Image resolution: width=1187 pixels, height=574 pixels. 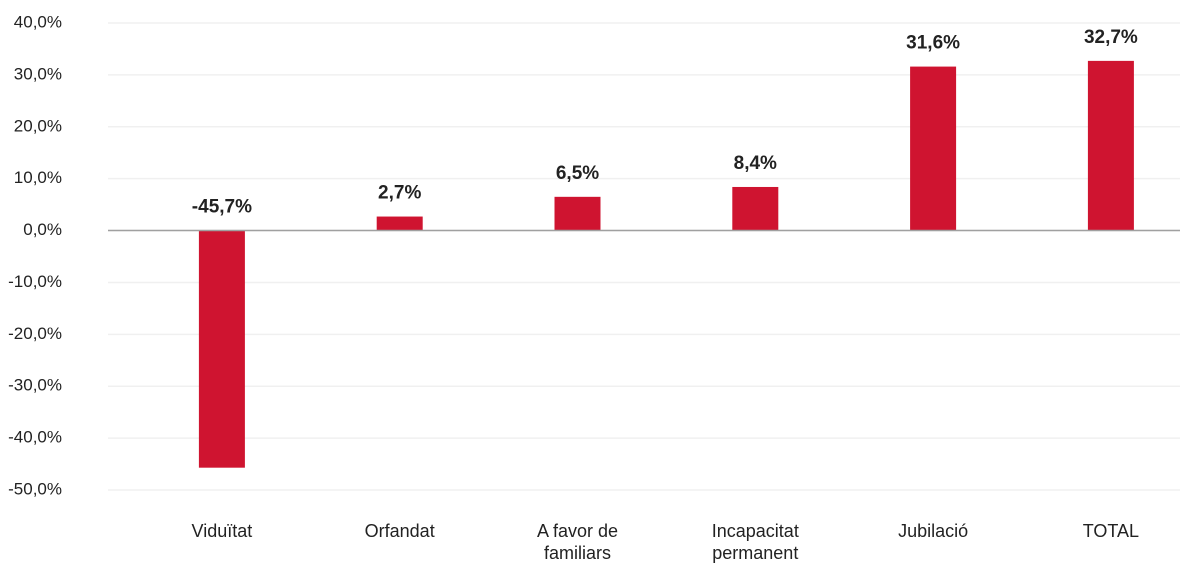 What do you see at coordinates (35, 488) in the screenshot?
I see `y-tick-label: -50,0%` at bounding box center [35, 488].